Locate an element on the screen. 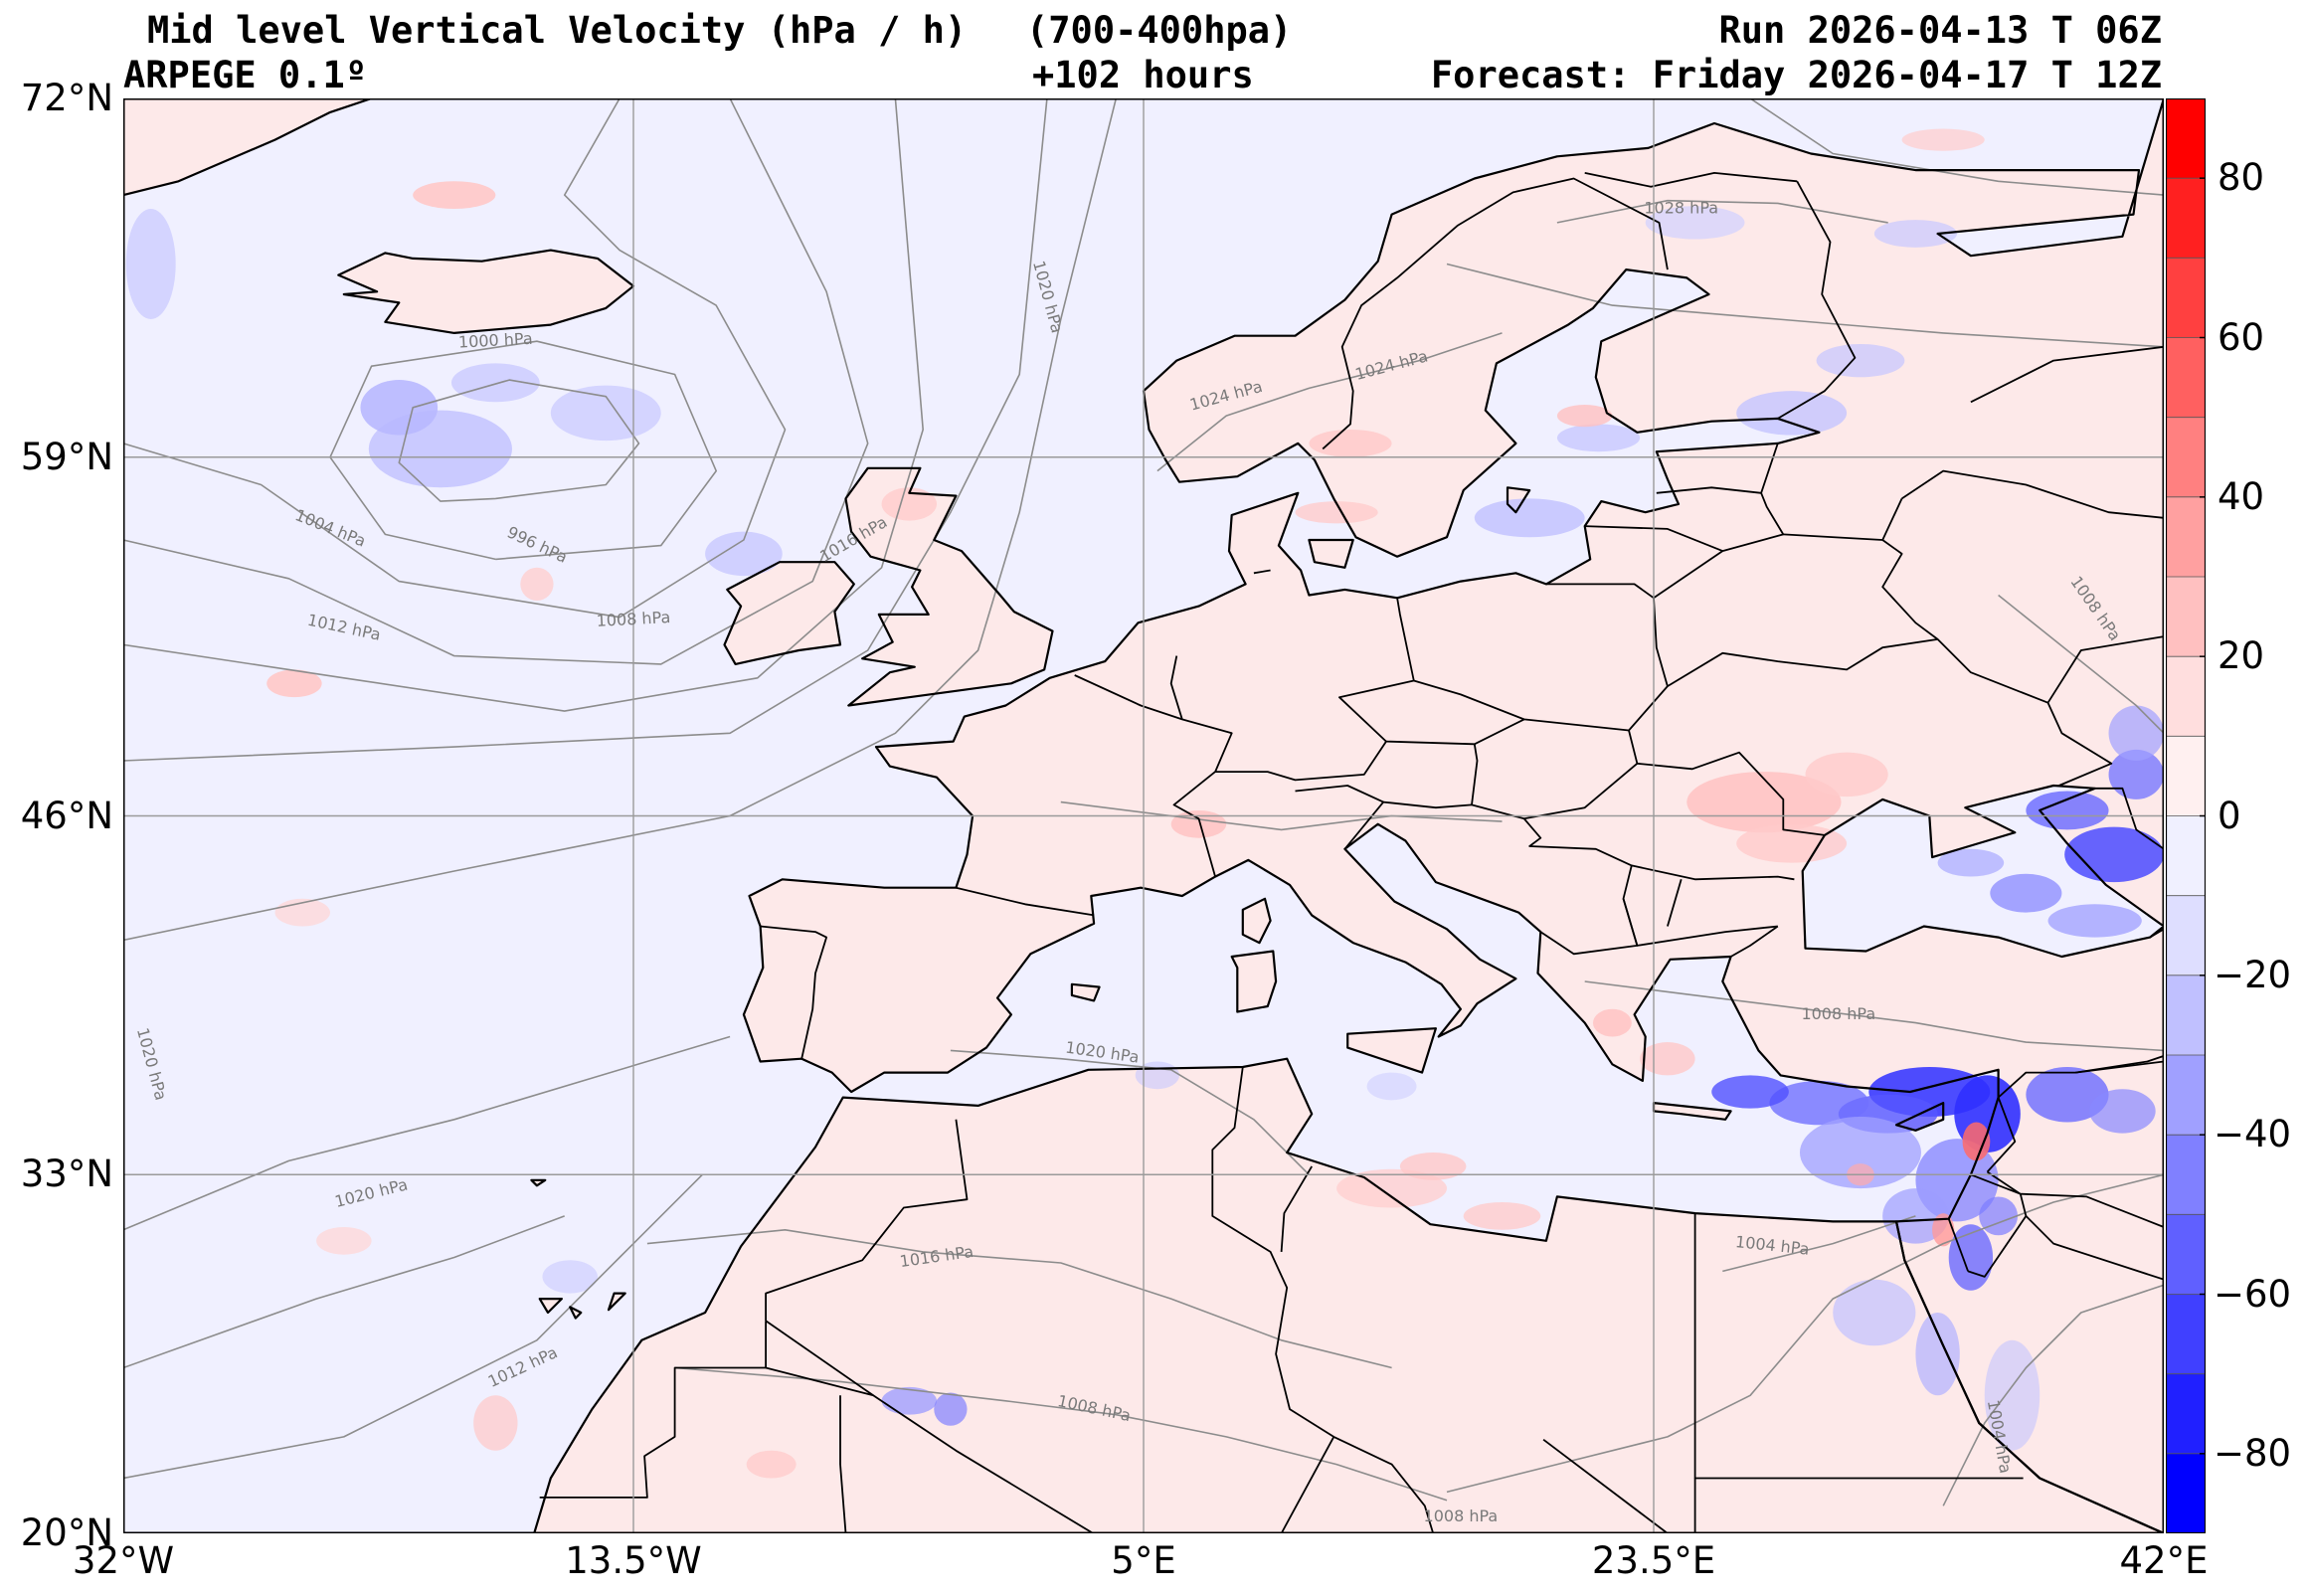 Image resolution: width=2307 pixels, height=1596 pixels. island-corsica-fill is located at coordinates (1256, 921).